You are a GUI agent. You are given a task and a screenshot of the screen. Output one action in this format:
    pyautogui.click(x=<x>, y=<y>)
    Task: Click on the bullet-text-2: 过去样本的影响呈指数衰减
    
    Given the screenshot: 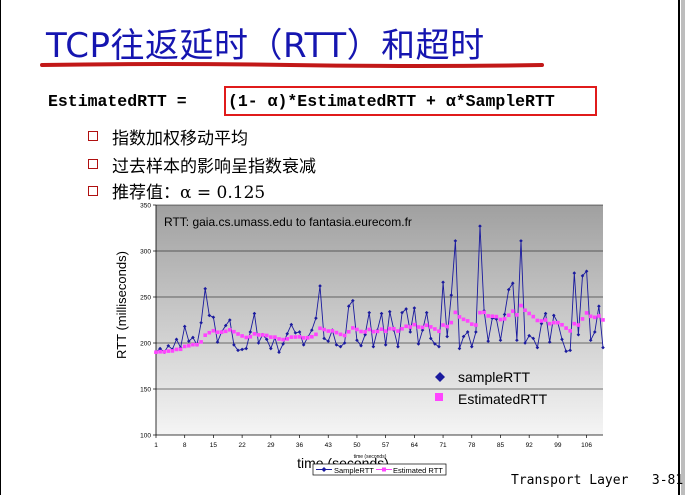 What is the action you would take?
    pyautogui.click(x=214, y=167)
    